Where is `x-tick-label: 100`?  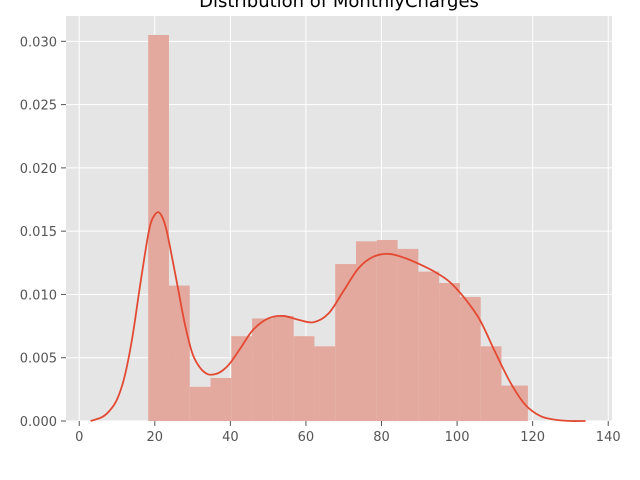
x-tick-label: 100 is located at coordinates (457, 437).